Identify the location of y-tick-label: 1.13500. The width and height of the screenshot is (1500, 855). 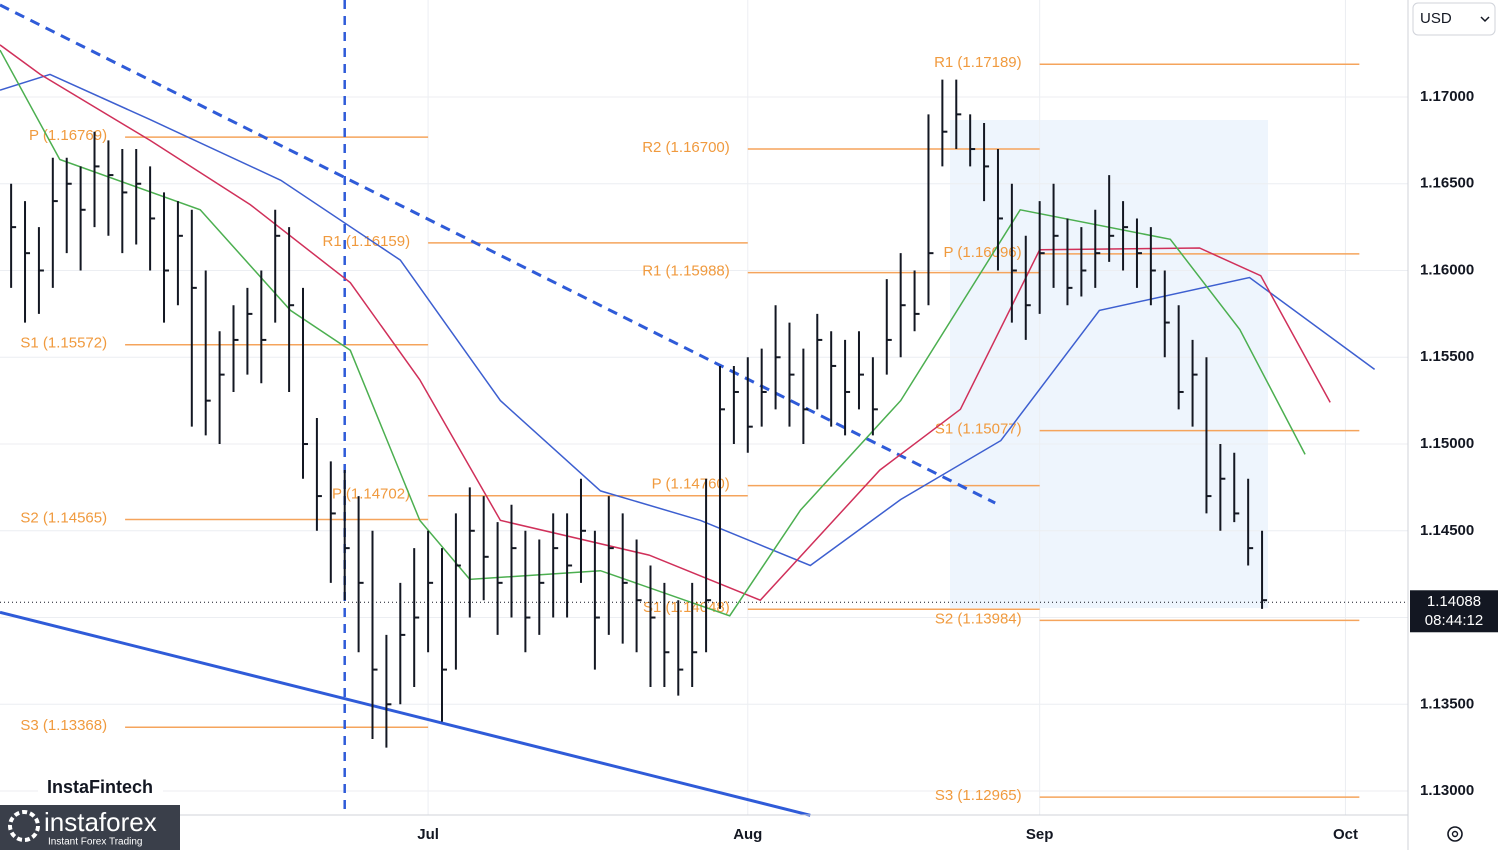
(1447, 703).